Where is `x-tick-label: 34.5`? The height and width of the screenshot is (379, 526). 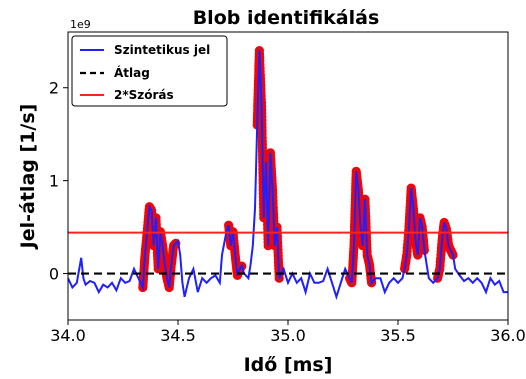
x-tick-label: 34.5 is located at coordinates (178, 335).